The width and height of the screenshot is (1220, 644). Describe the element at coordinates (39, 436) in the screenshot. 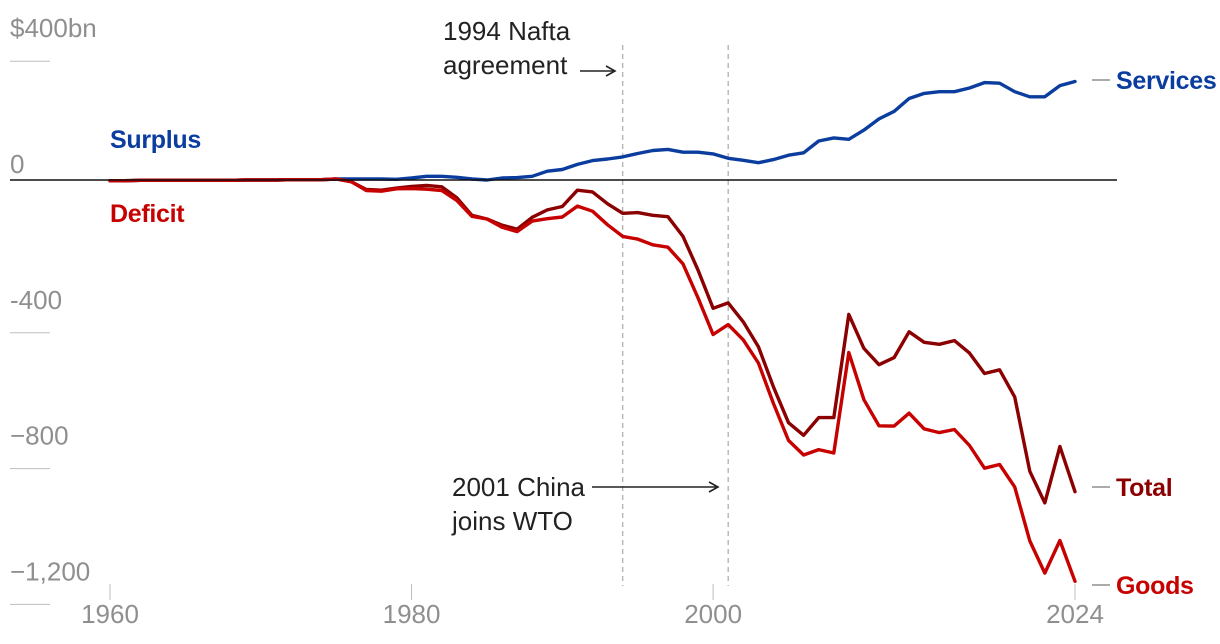

I see `y-tick-label: −800` at that location.